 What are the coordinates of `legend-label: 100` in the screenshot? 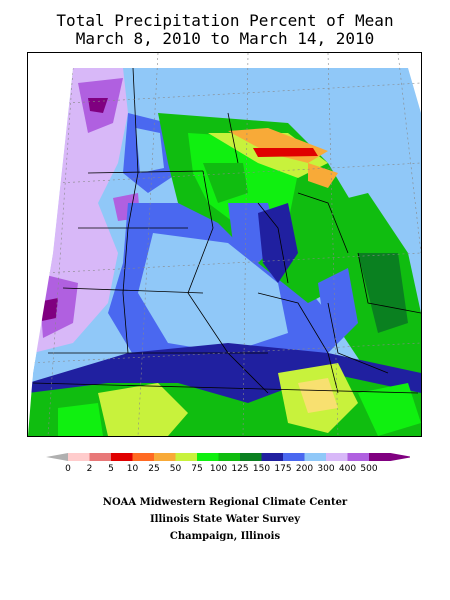 It's located at (218, 469).